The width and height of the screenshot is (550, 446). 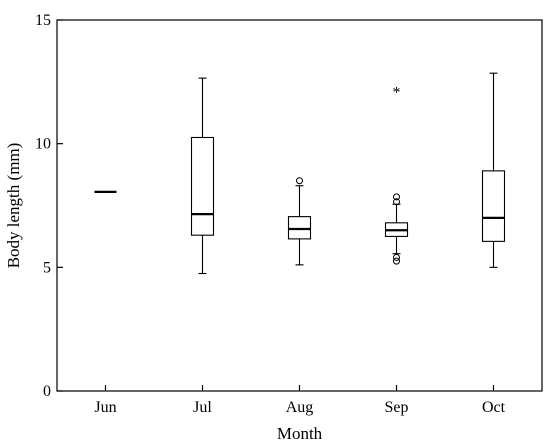 What do you see at coordinates (105, 407) in the screenshot?
I see `x-tick-label: Jun` at bounding box center [105, 407].